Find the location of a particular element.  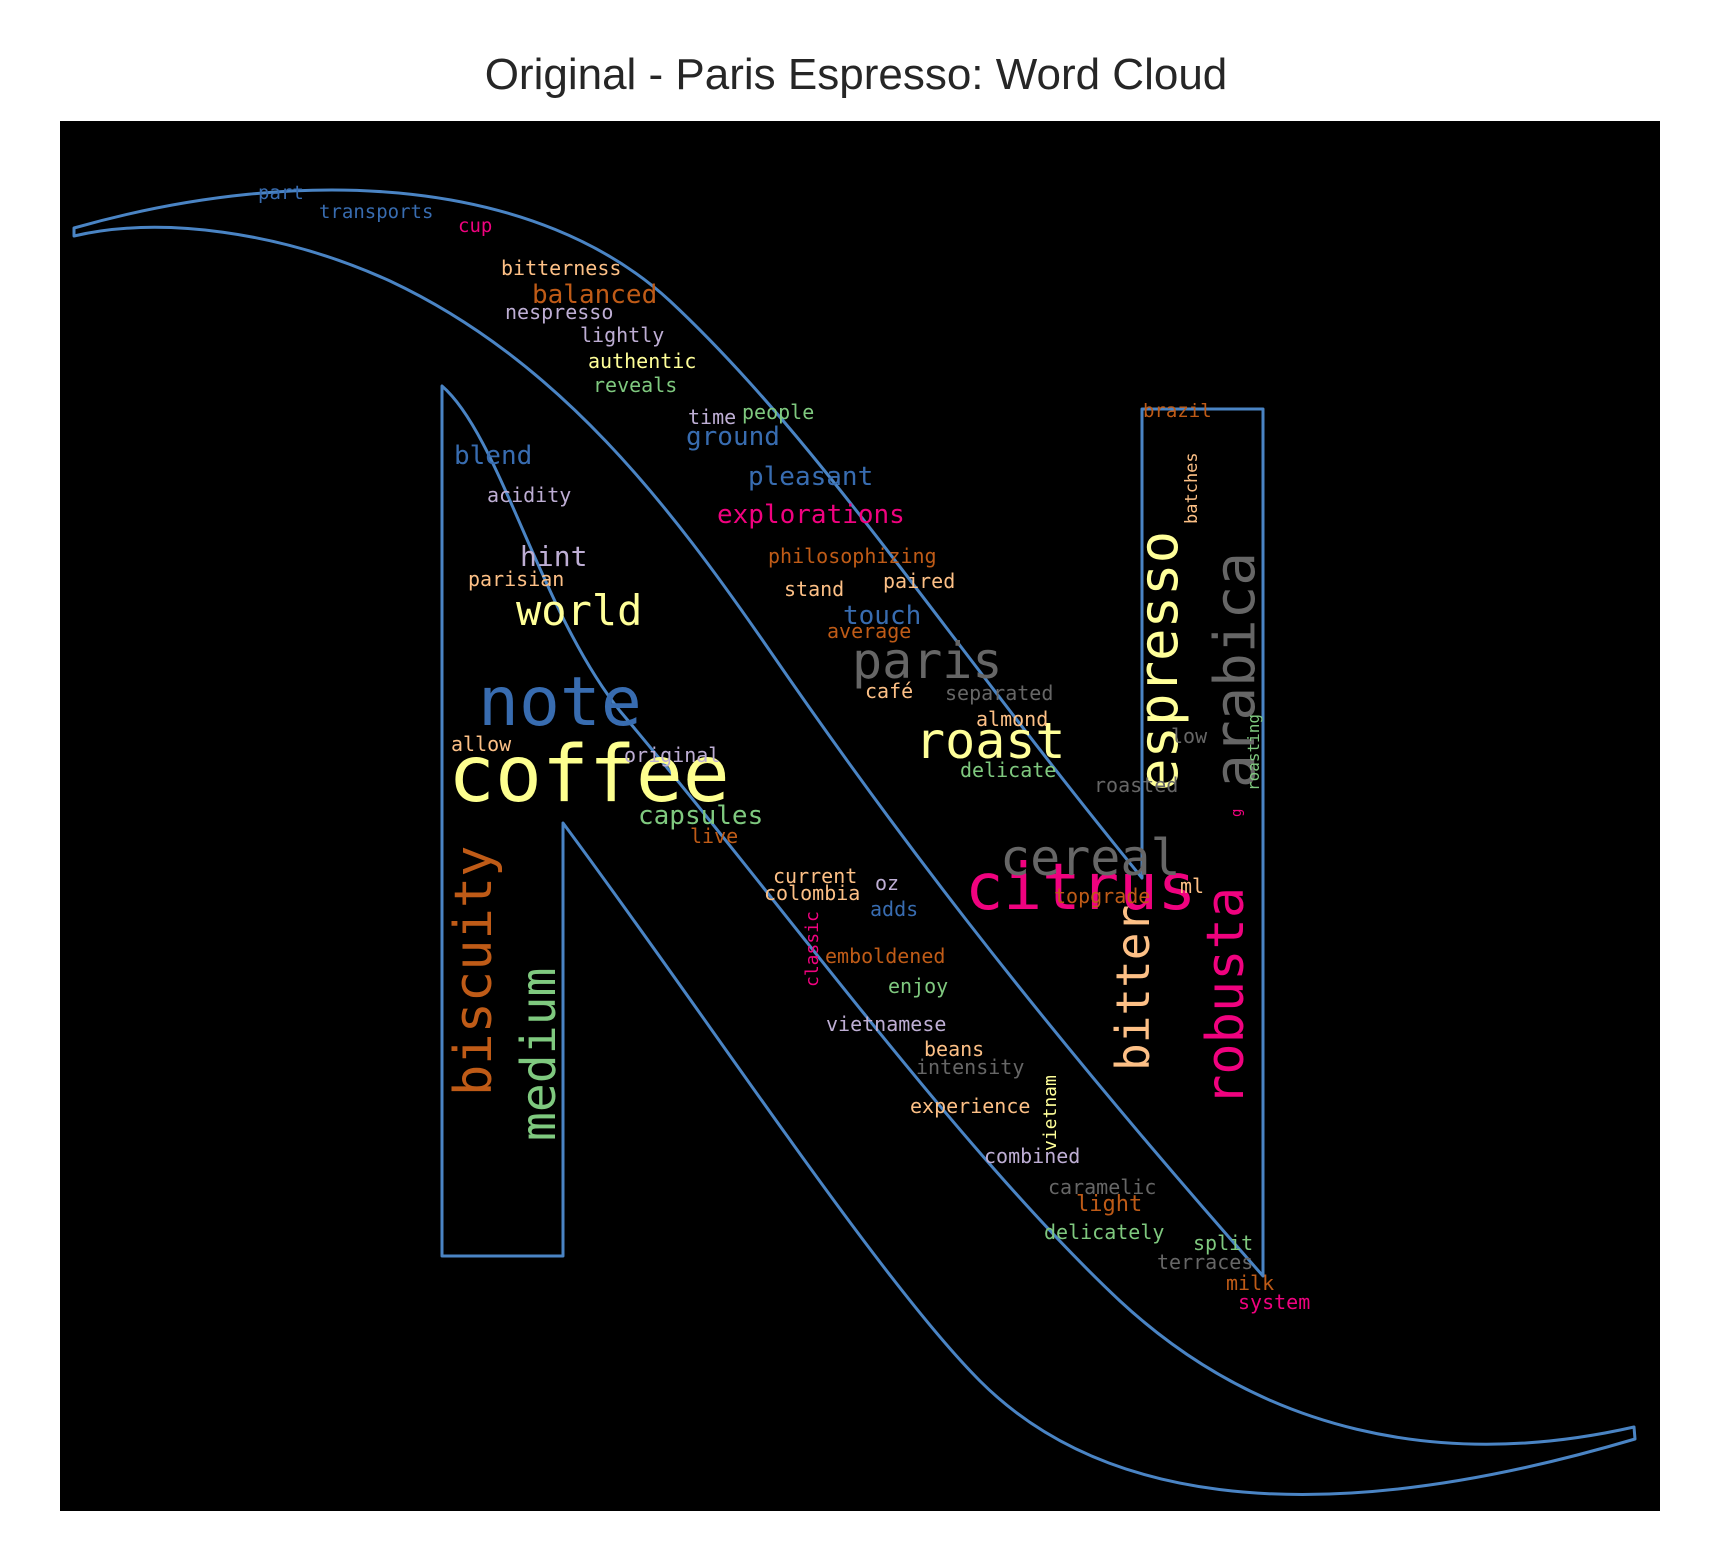

word-cereal: cereal is located at coordinates (1090, 858).